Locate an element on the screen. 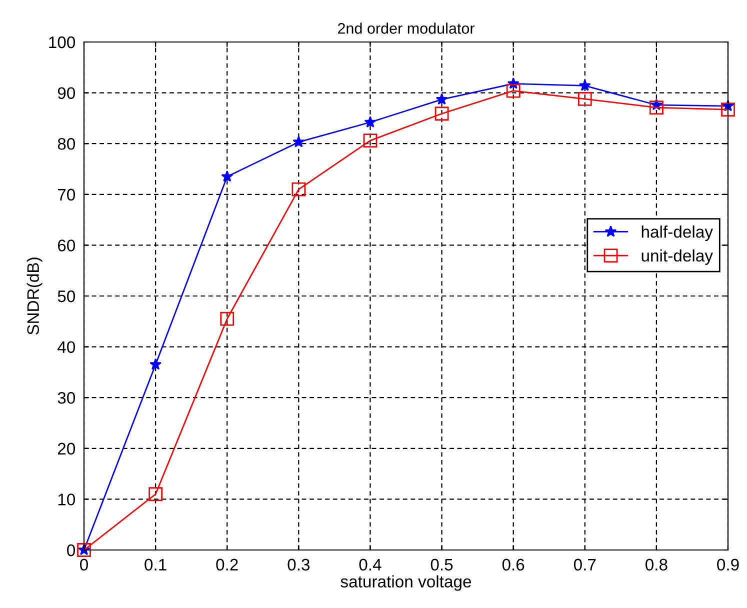 Image resolution: width=747 pixels, height=608 pixels. x-tick-label: 0.6 is located at coordinates (513, 564).